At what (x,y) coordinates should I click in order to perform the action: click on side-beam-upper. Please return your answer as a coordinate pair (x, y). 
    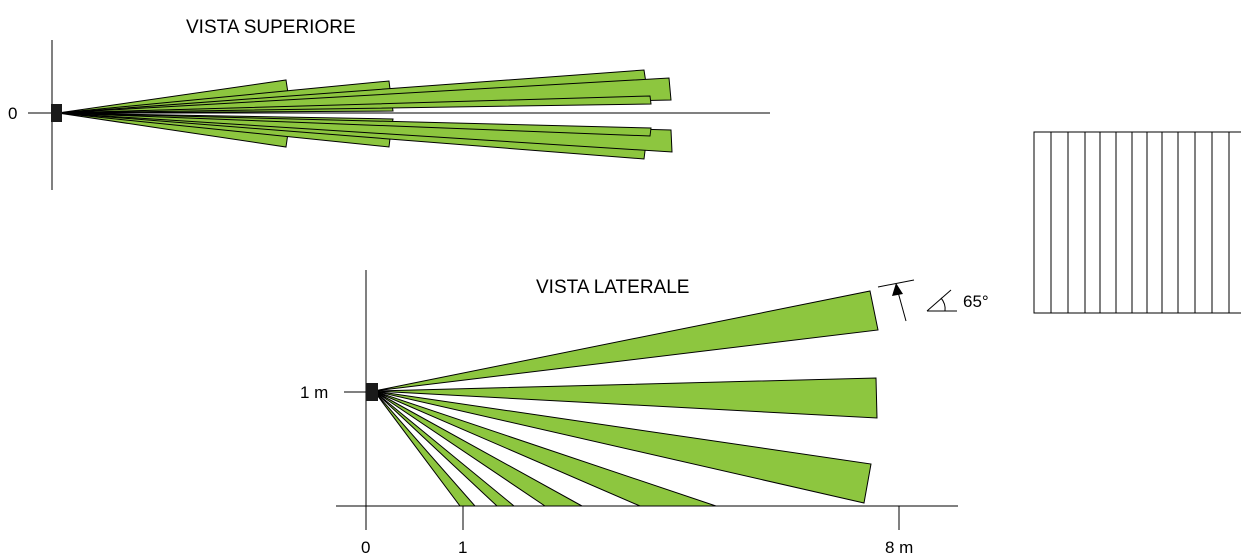
    Looking at the image, I should click on (626, 341).